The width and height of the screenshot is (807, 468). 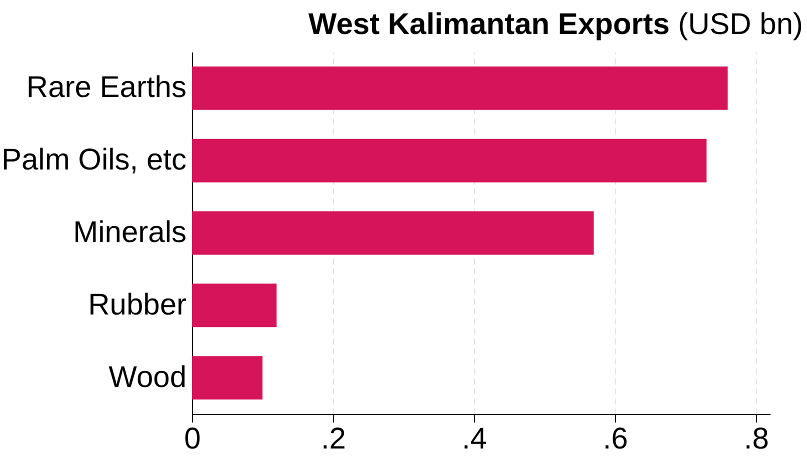 What do you see at coordinates (93, 160) in the screenshot?
I see `y-tick-label: Palm Oils, etc` at bounding box center [93, 160].